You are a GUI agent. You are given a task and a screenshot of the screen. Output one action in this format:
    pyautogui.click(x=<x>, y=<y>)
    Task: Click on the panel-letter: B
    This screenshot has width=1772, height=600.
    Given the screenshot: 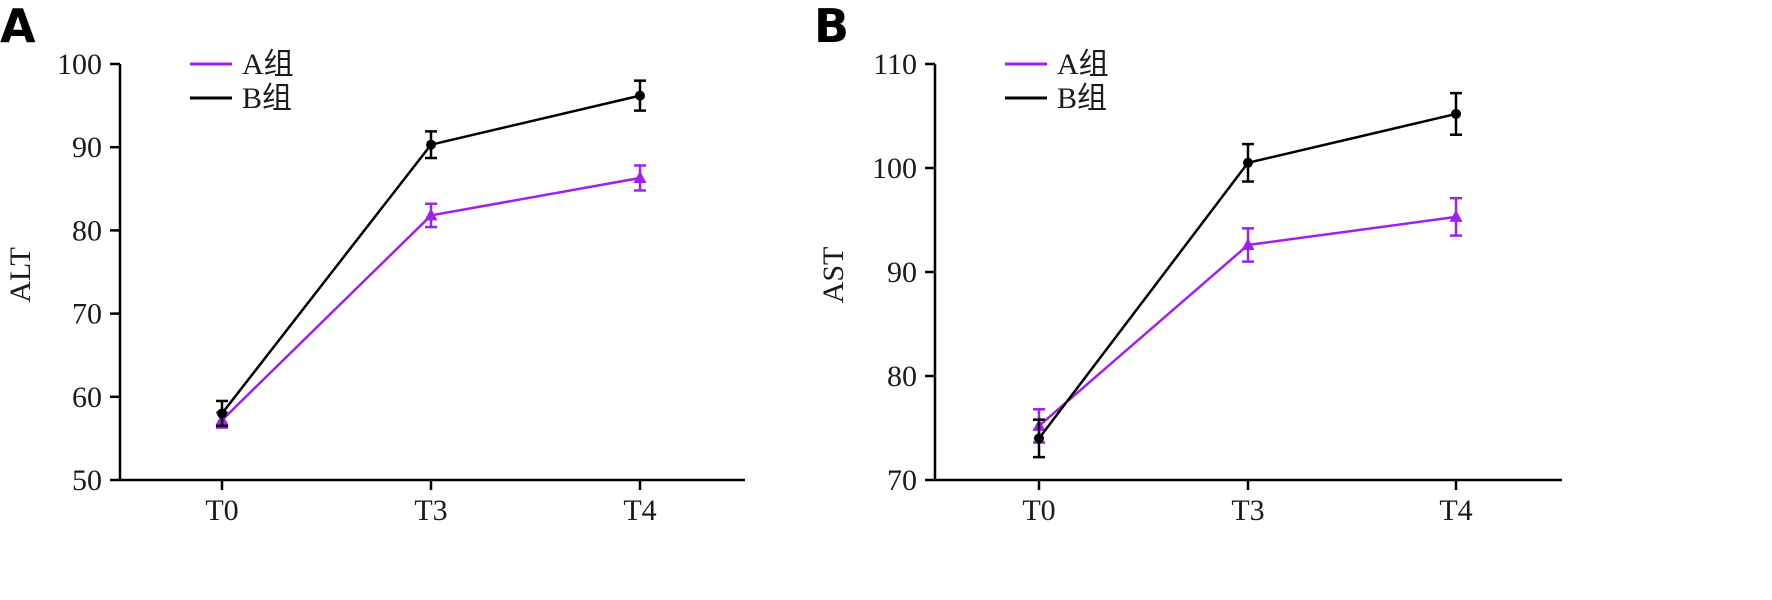 What is the action you would take?
    pyautogui.click(x=831, y=26)
    